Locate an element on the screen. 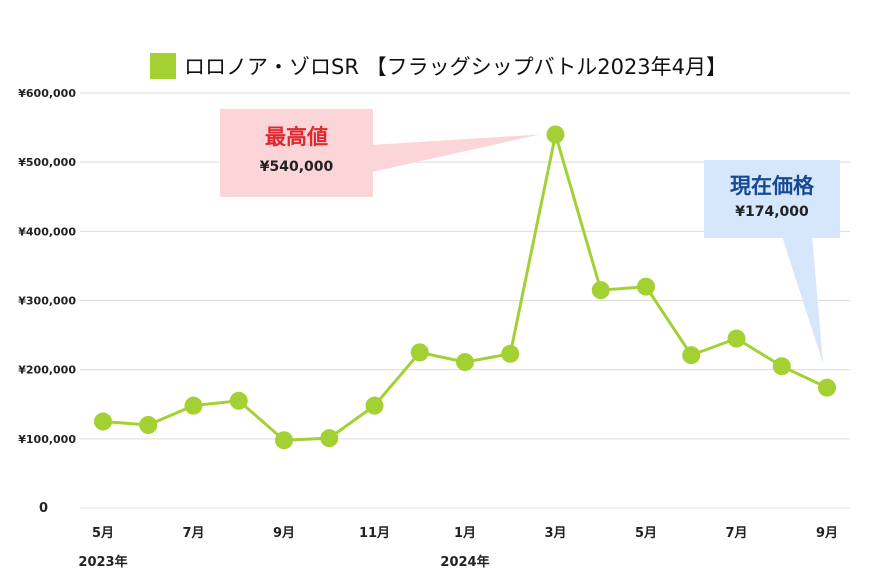 This screenshot has height=586, width=878. y-tick-label: ¥200,000 is located at coordinates (47, 370).